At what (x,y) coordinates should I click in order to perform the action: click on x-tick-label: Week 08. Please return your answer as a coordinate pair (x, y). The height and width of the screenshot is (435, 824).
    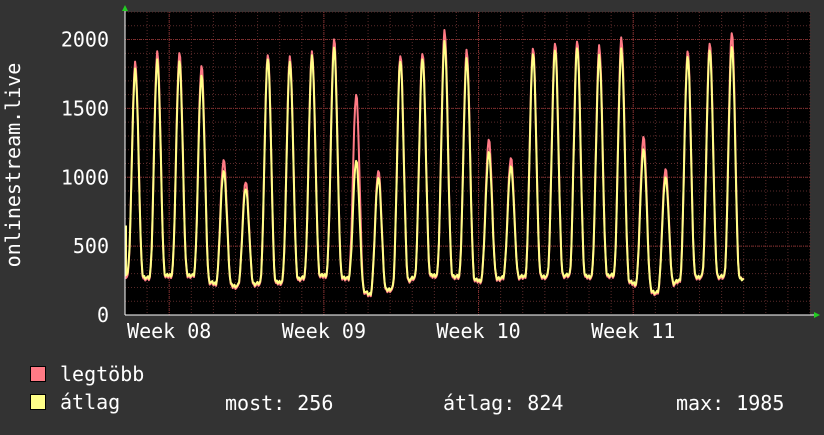
    Looking at the image, I should click on (169, 331).